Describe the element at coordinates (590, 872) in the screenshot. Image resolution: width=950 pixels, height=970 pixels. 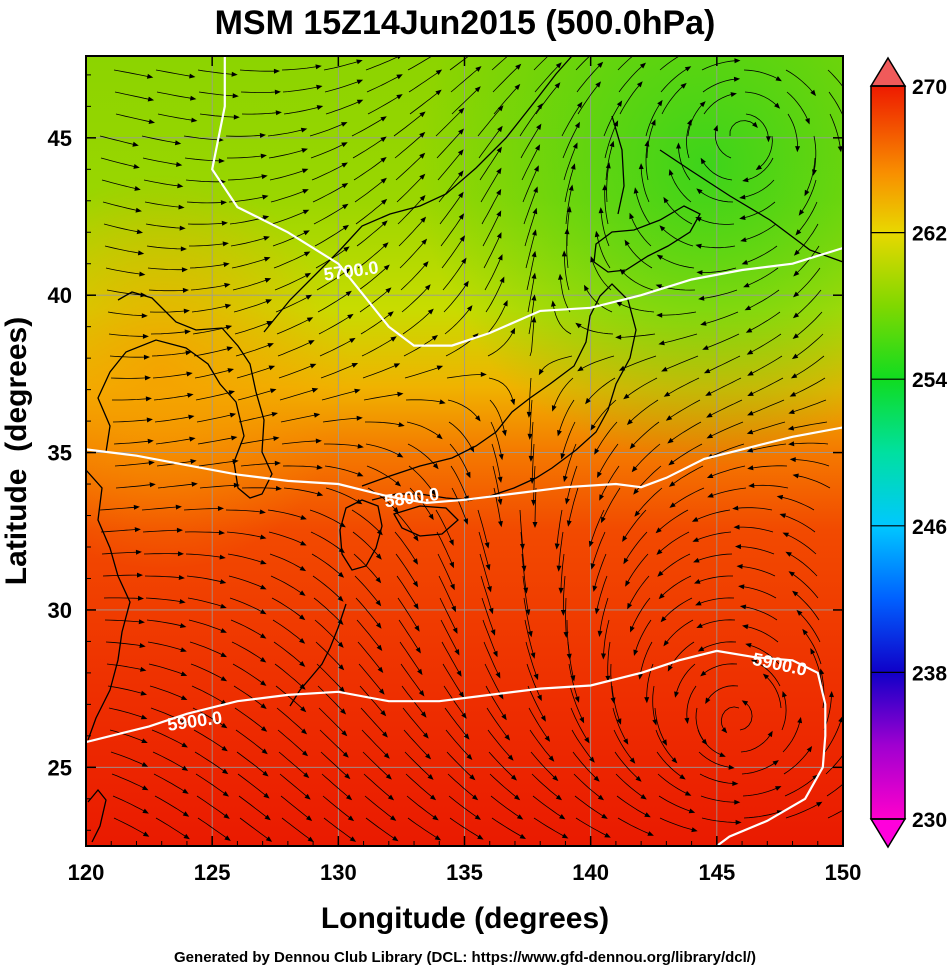
I see `x-tick-label: 140` at that location.